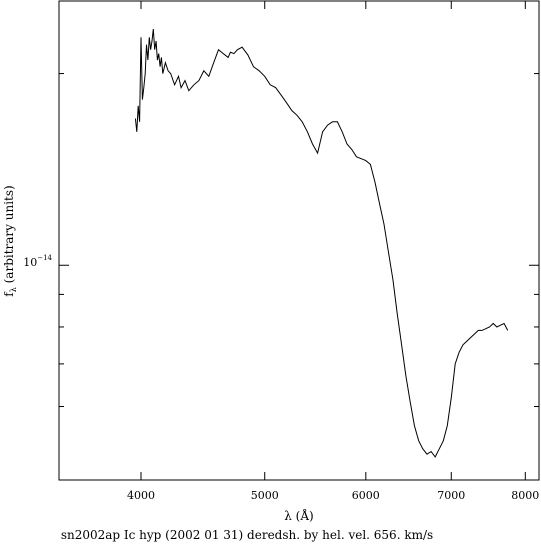 This screenshot has width=541, height=544. What do you see at coordinates (141, 495) in the screenshot?
I see `x-tick-label: 4000` at bounding box center [141, 495].